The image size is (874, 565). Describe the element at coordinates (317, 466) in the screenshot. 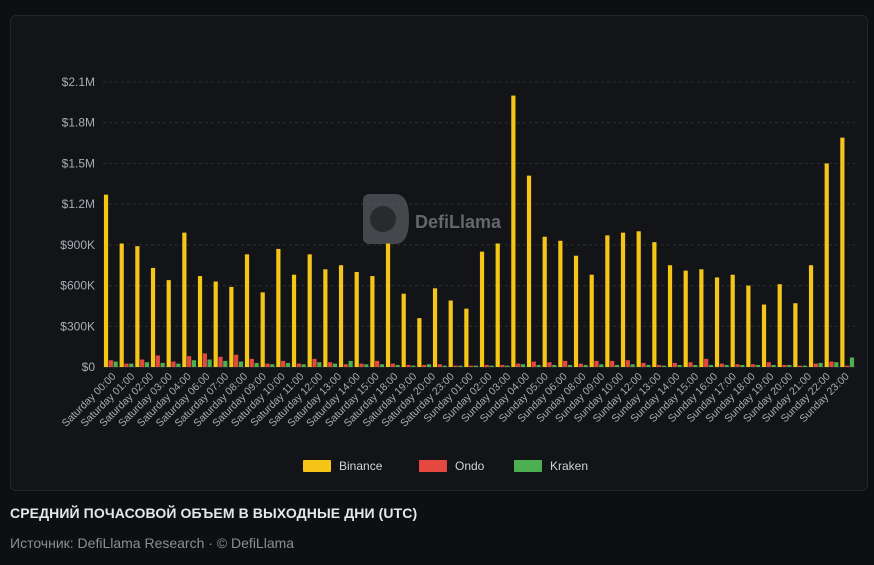

I see `legend-swatch-binance` at that location.